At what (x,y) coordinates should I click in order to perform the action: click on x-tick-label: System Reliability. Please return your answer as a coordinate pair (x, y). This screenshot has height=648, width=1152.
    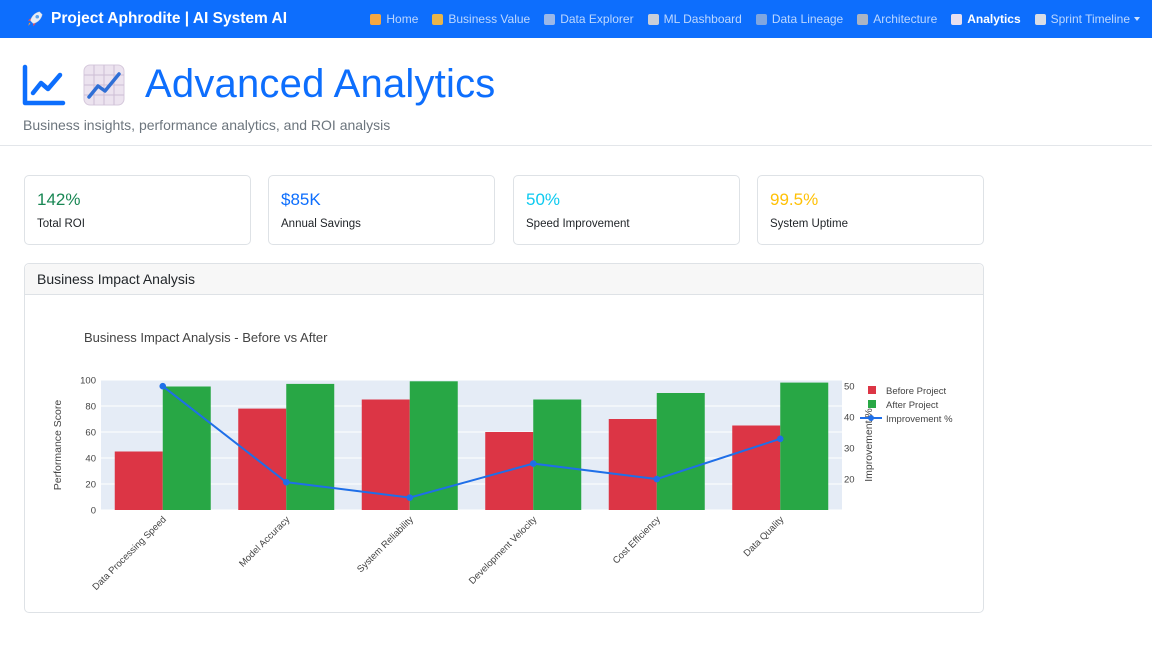
    Looking at the image, I should click on (385, 544).